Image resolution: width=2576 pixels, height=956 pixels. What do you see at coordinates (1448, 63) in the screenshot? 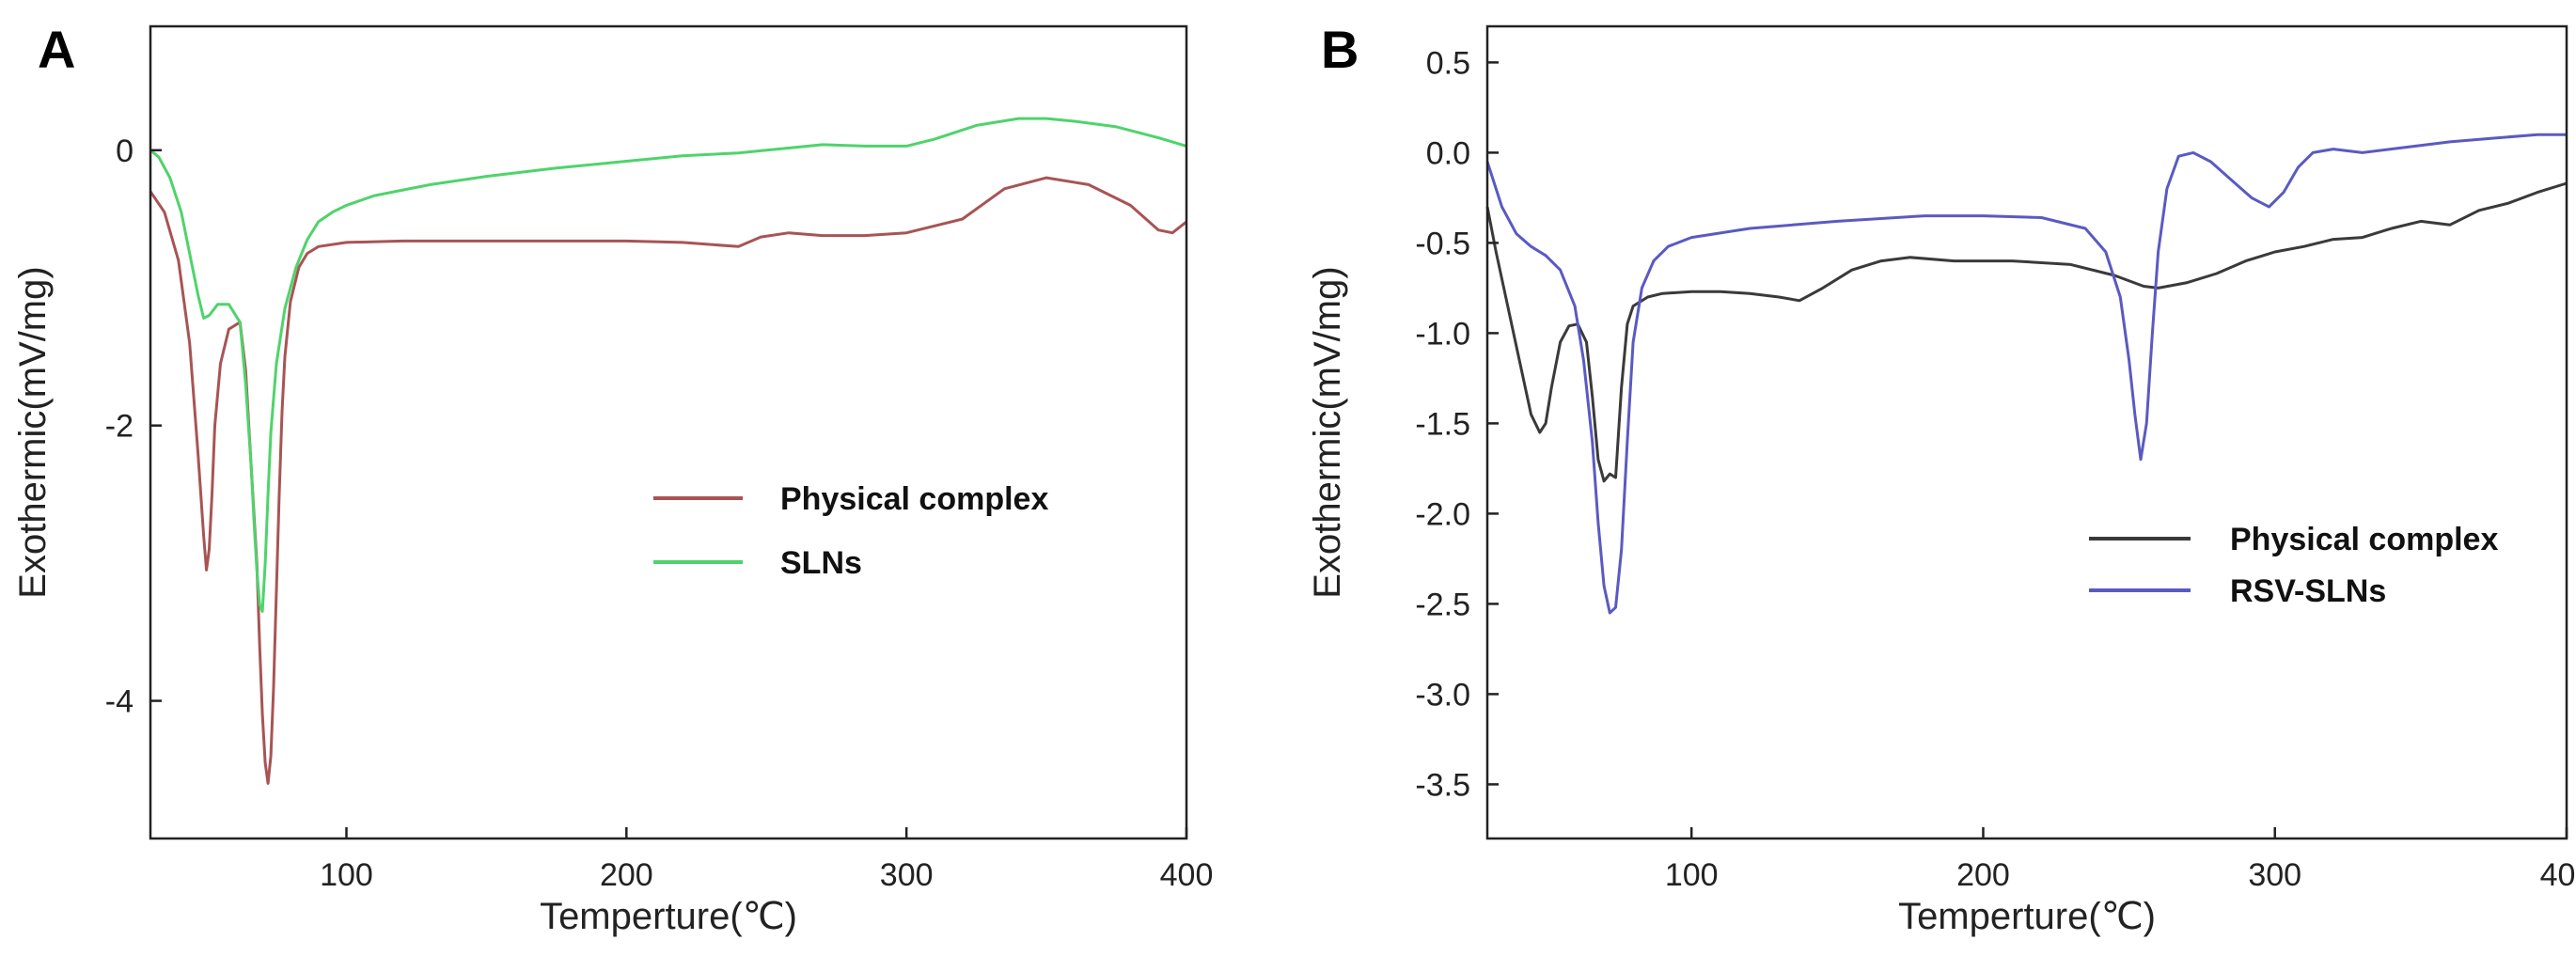
I see `y-tick-label: 0.5` at bounding box center [1448, 63].